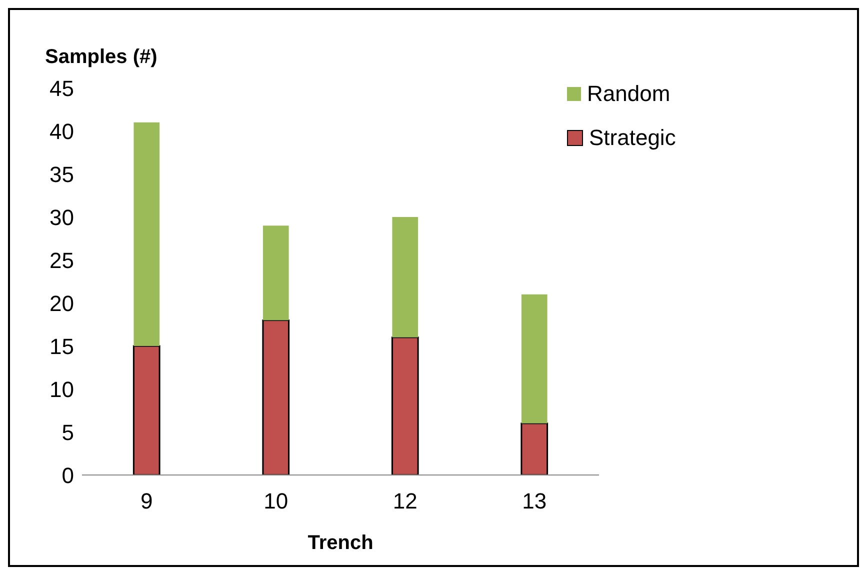 The image size is (865, 573). What do you see at coordinates (62, 346) in the screenshot?
I see `y-tick-label: 15` at bounding box center [62, 346].